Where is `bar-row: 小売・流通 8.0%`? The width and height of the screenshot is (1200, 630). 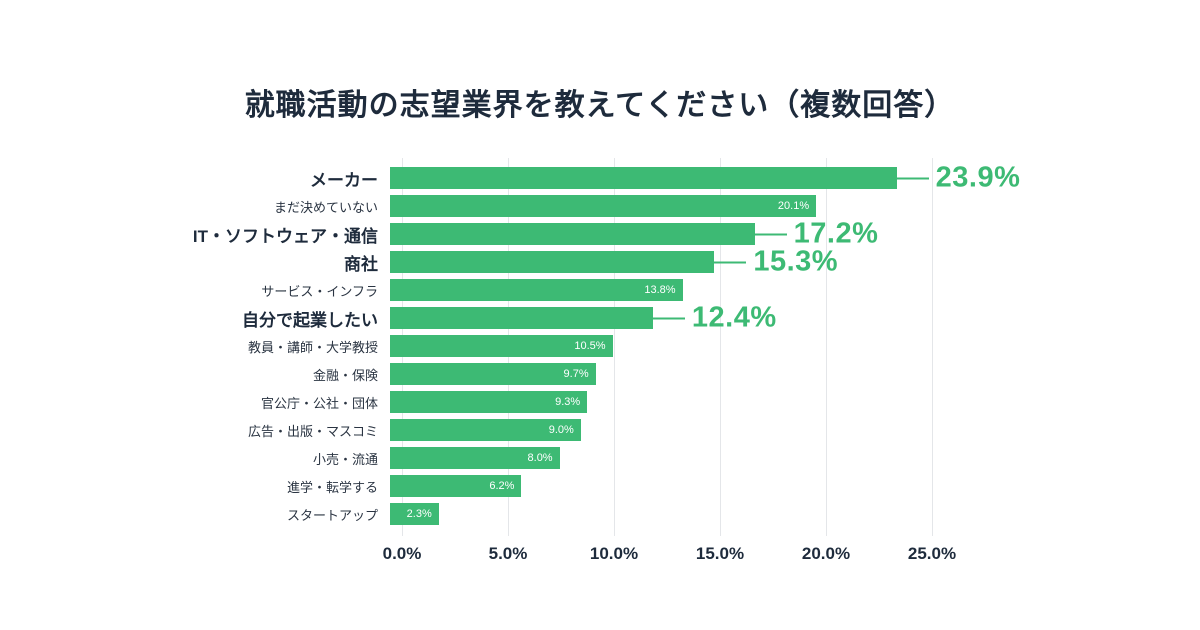 bar-row: 小売・流通 8.0% is located at coordinates (600, 458).